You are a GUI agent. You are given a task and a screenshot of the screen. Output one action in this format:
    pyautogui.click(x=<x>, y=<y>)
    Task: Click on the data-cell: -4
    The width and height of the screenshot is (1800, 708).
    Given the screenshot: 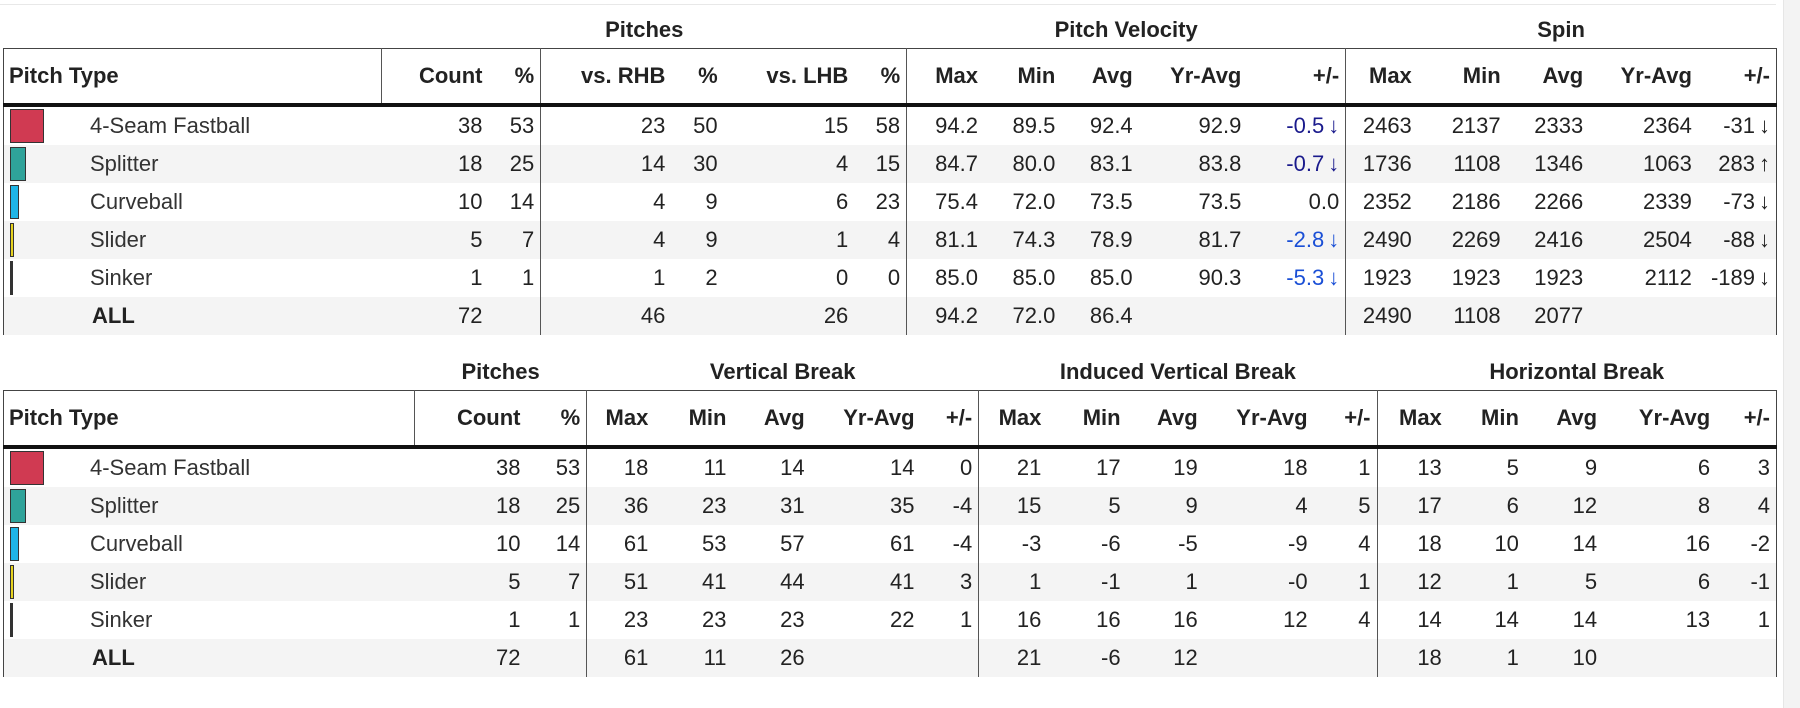 What is the action you would take?
    pyautogui.click(x=950, y=544)
    